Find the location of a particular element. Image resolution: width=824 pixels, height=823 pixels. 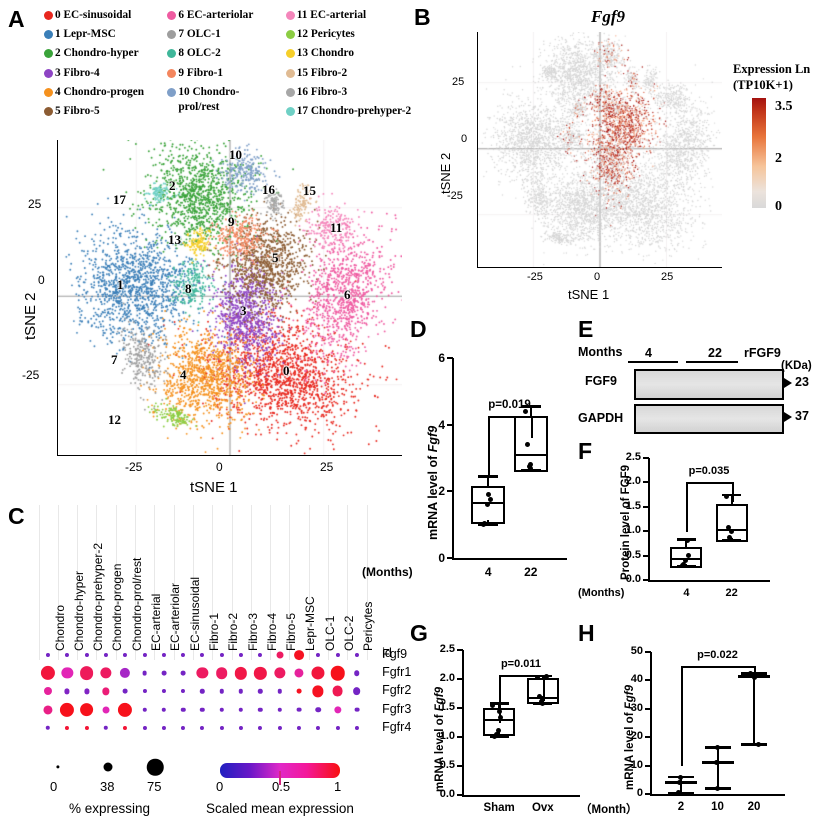

dot-plot-column-divider is located at coordinates (58, 582).